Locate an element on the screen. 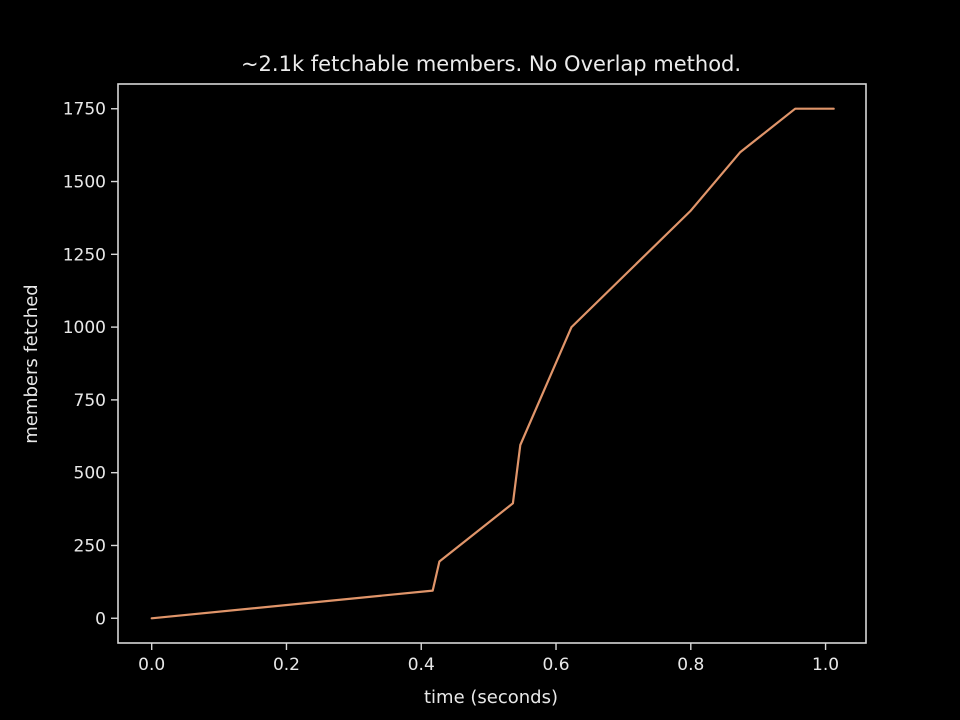 Image resolution: width=960 pixels, height=720 pixels. y-tick-label: 1750 is located at coordinates (84, 110).